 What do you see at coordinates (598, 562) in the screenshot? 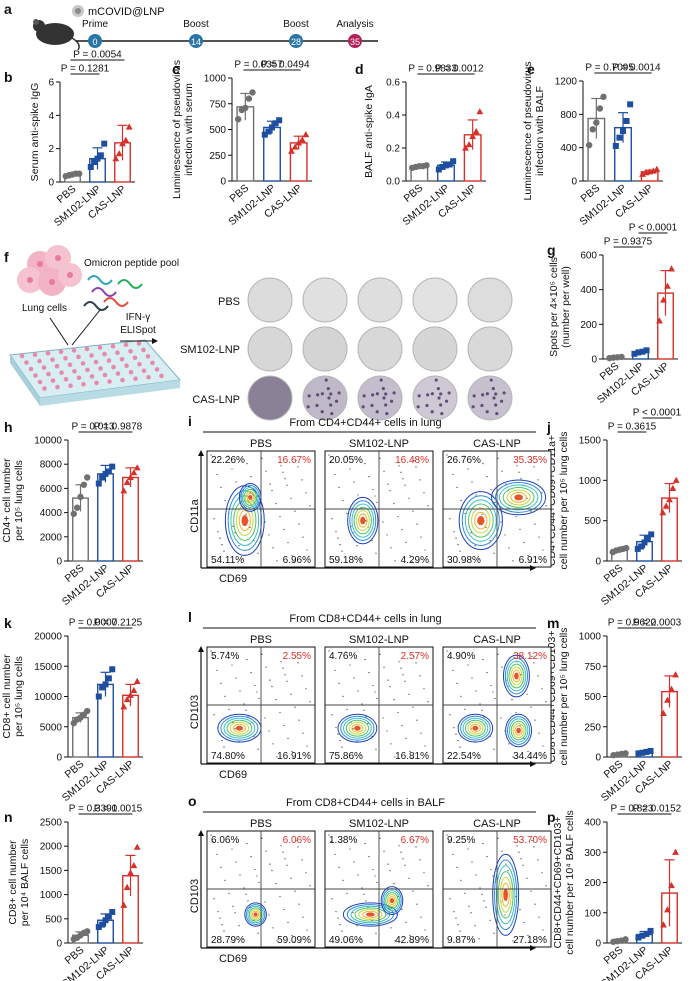
I see `y-tick-label: 0` at bounding box center [598, 562].